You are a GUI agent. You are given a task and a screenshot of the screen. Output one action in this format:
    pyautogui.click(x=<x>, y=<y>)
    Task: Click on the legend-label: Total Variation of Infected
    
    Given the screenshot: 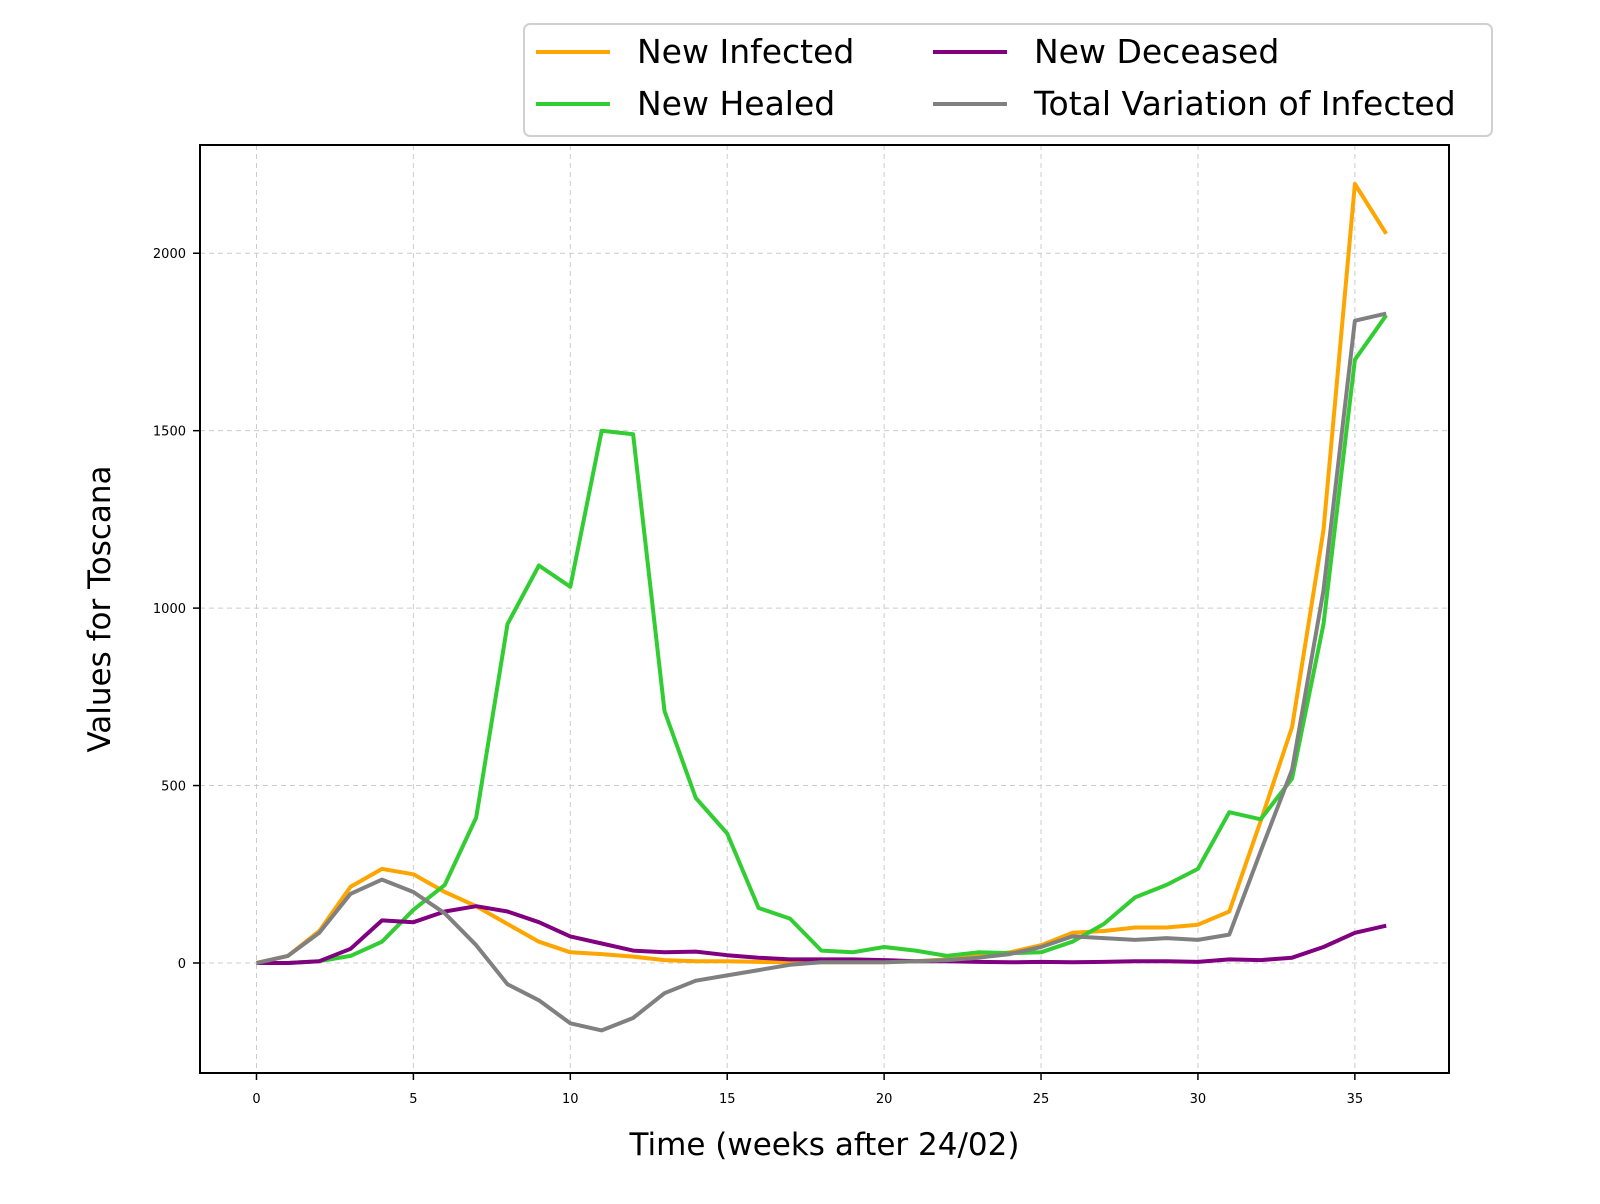 What is the action you would take?
    pyautogui.click(x=1244, y=103)
    